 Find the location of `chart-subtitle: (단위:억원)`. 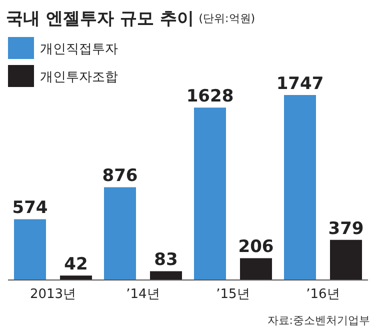

chart-subtitle: (단위:억원) is located at coordinates (227, 18).